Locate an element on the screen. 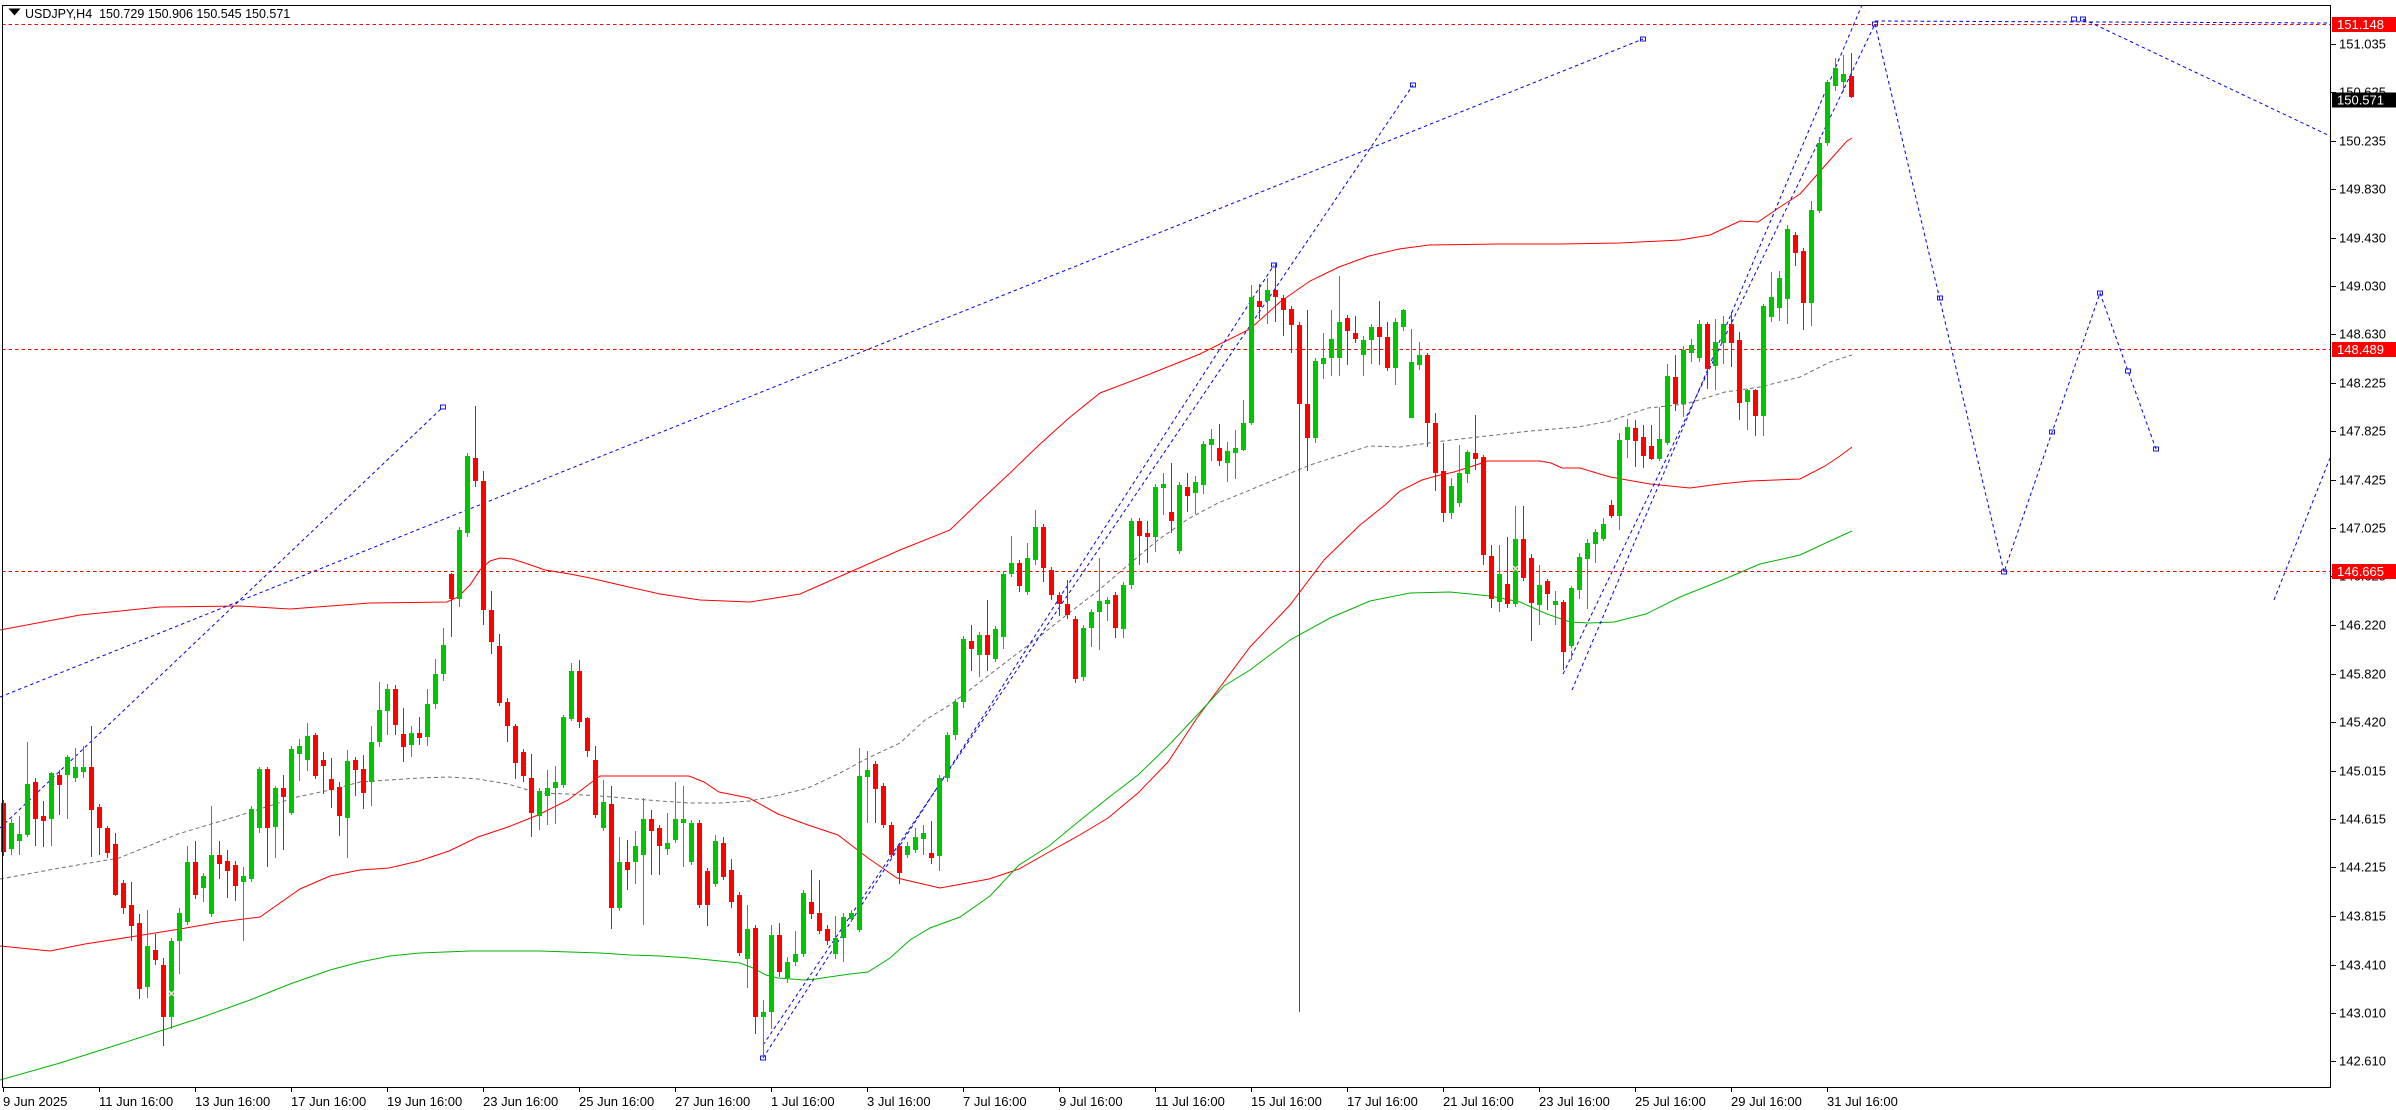  svg-text: 150.571 is located at coordinates (2360, 100).